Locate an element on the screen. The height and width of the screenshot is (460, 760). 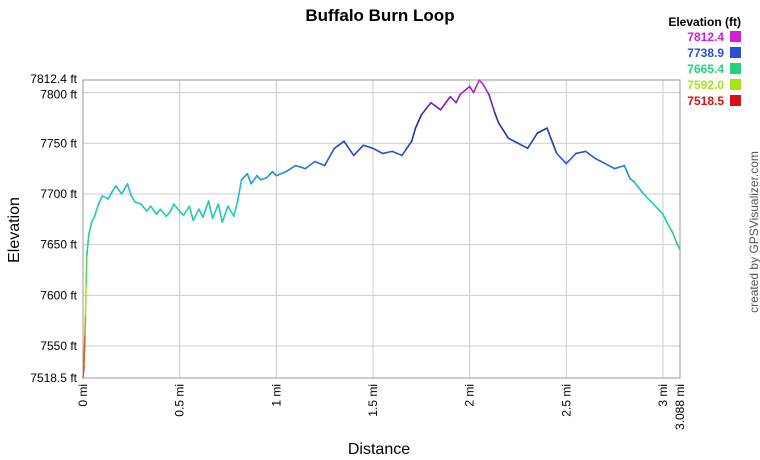
y-tick-label: 7550 ft is located at coordinates (58, 346).